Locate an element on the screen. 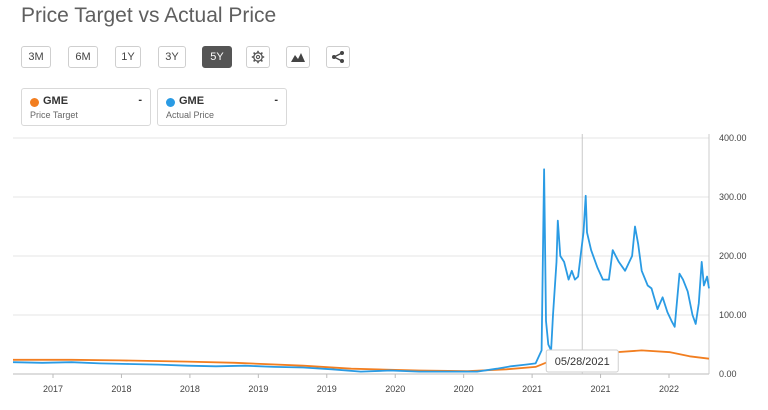 The height and width of the screenshot is (410, 768). mountain-chart-icon is located at coordinates (298, 57).